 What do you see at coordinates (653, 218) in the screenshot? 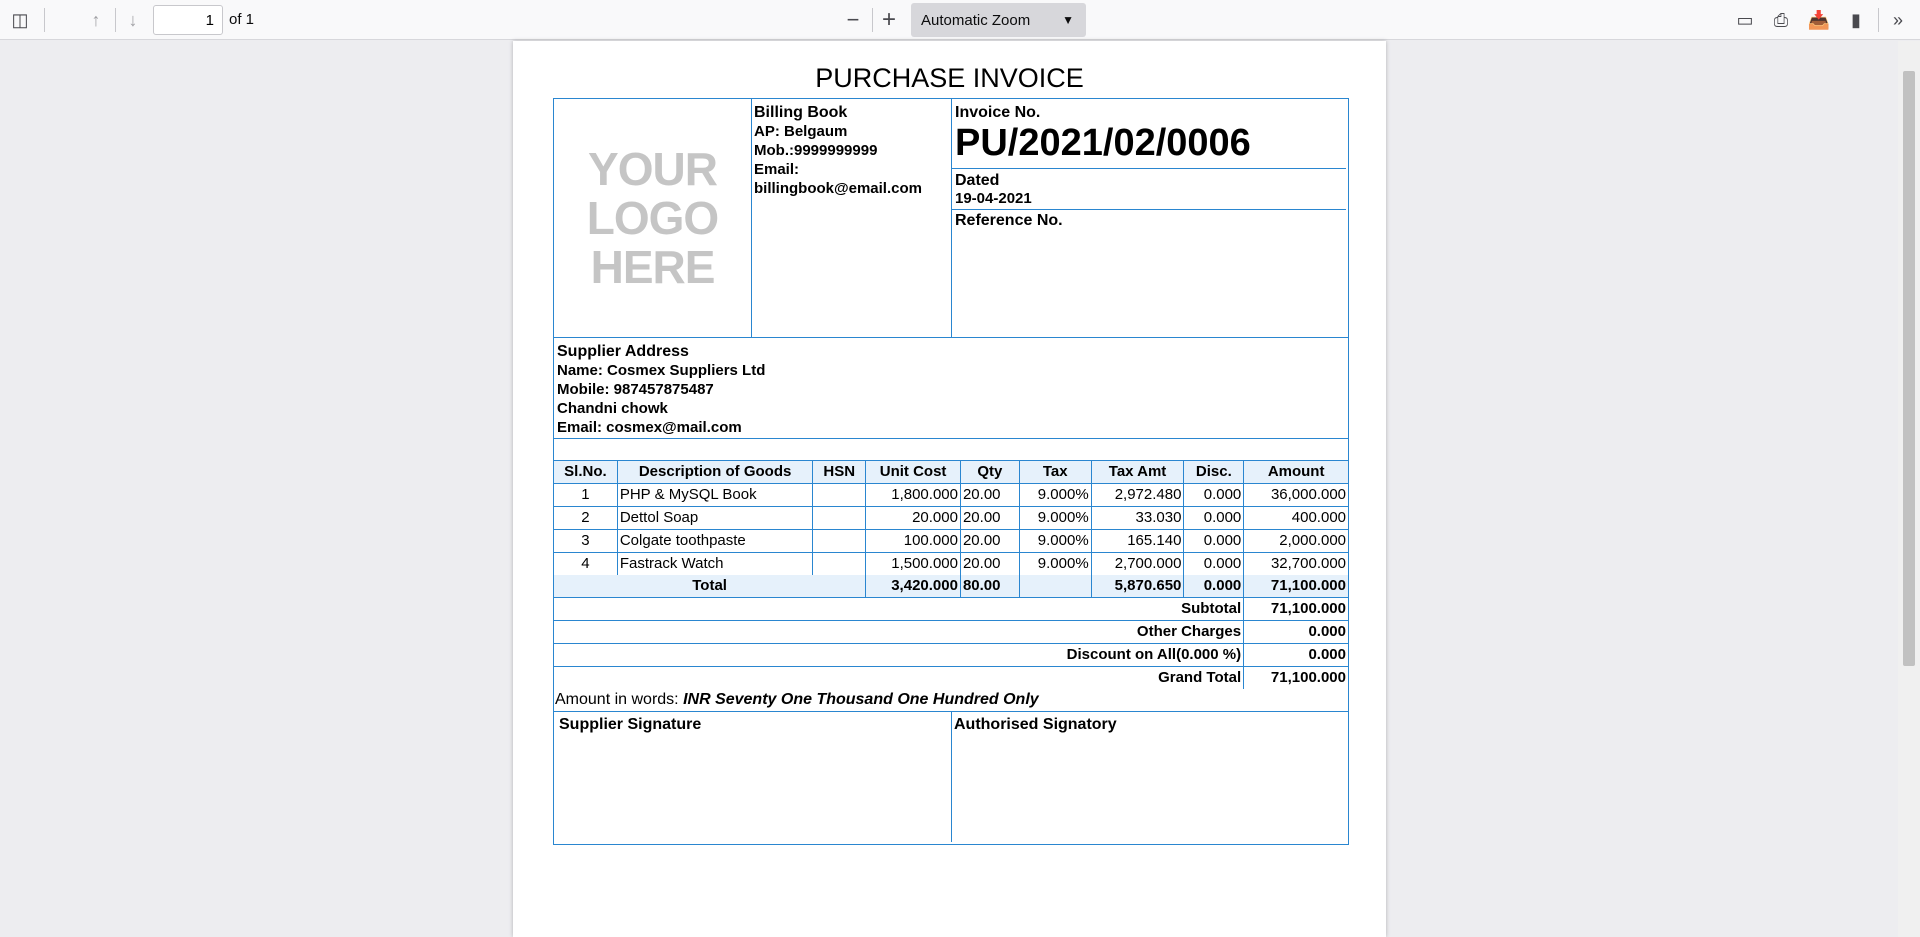
I see `logo-placeholder: YOUR LOGO HERE` at bounding box center [653, 218].